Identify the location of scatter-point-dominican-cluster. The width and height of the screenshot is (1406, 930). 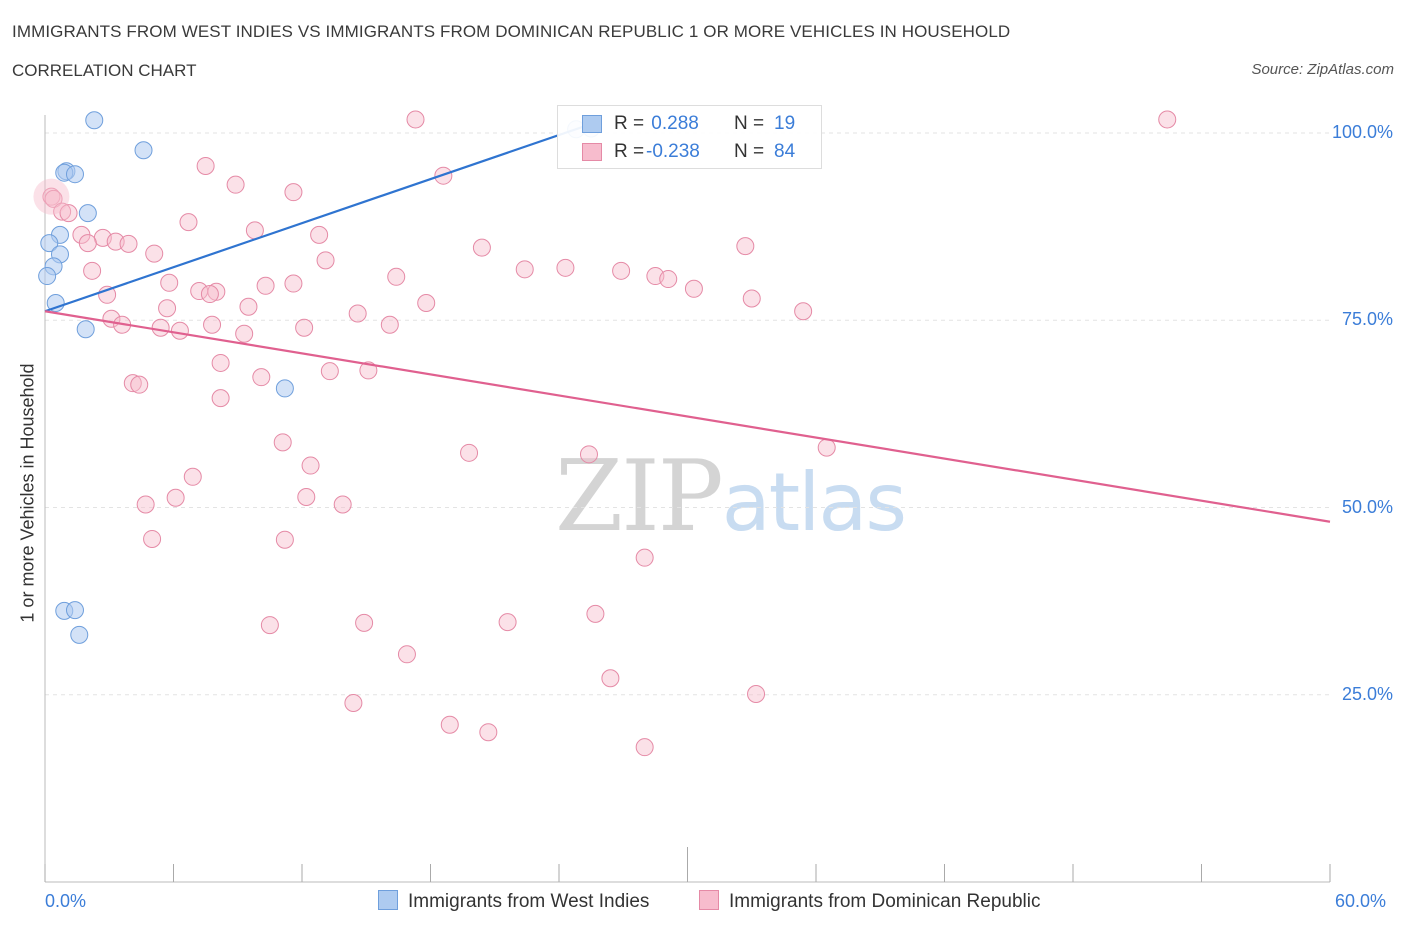
(51, 196).